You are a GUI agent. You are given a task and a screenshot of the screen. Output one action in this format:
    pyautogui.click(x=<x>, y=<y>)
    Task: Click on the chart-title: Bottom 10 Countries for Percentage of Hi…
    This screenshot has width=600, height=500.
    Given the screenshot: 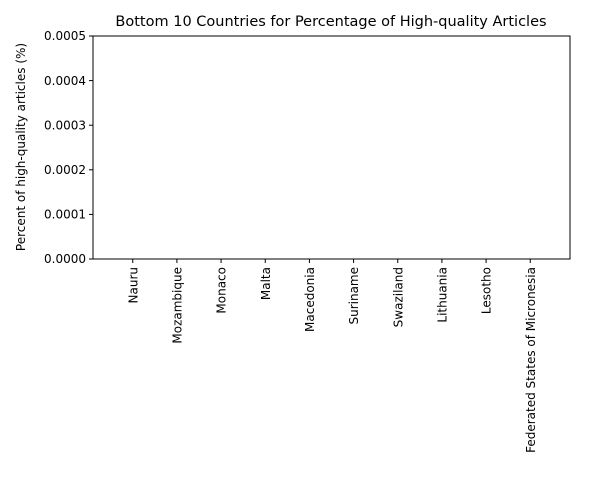 What is the action you would take?
    pyautogui.click(x=330, y=22)
    